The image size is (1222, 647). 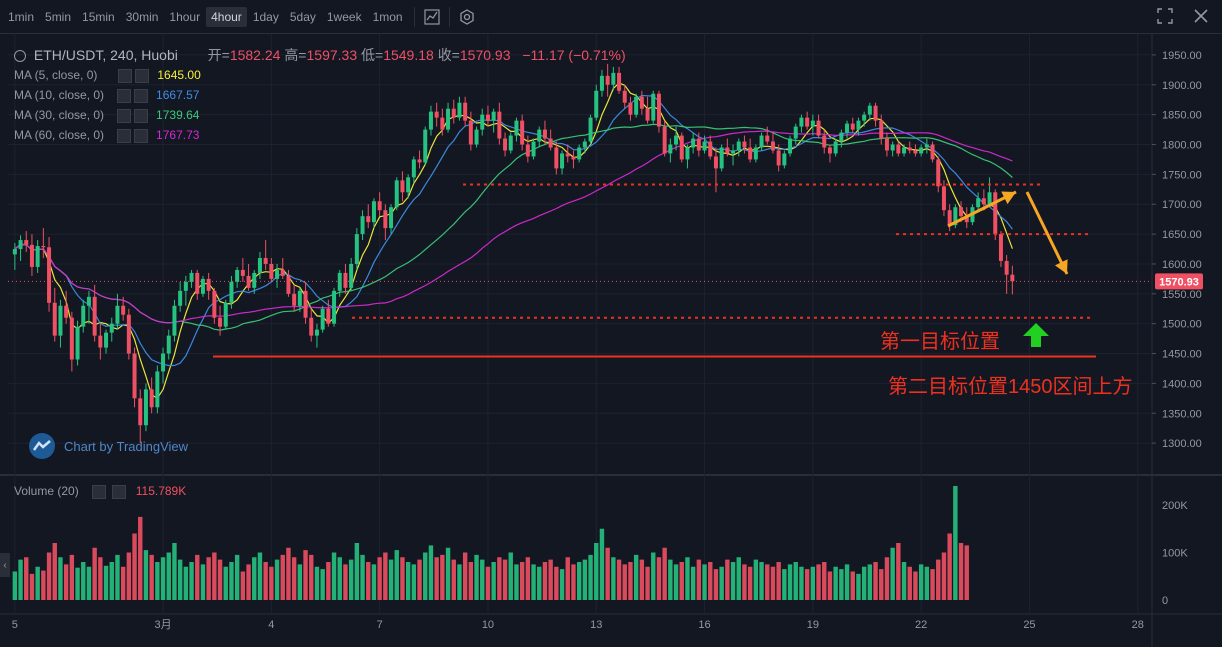 I want to click on open-value: 1582.24, so click(x=255, y=55).